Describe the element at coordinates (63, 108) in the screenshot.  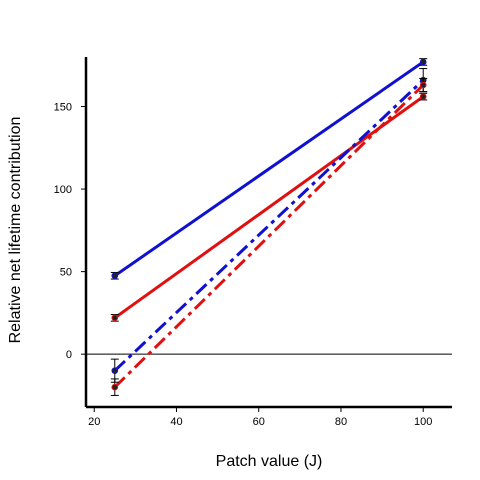
I see `y-tick-label: 150` at that location.